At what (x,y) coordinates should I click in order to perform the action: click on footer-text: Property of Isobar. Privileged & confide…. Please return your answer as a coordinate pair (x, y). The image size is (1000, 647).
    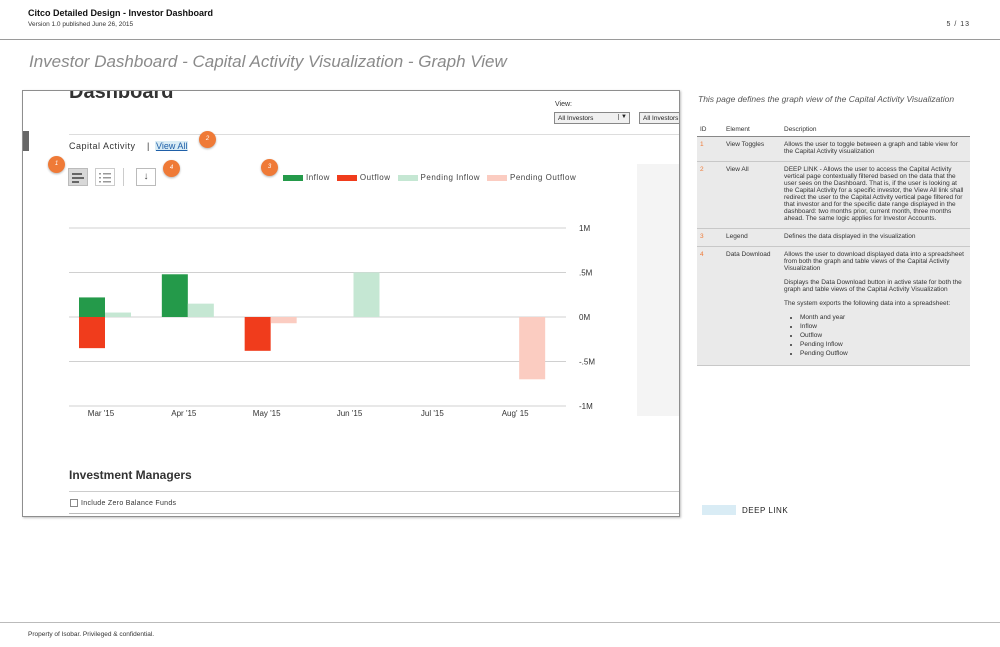
    Looking at the image, I should click on (91, 634).